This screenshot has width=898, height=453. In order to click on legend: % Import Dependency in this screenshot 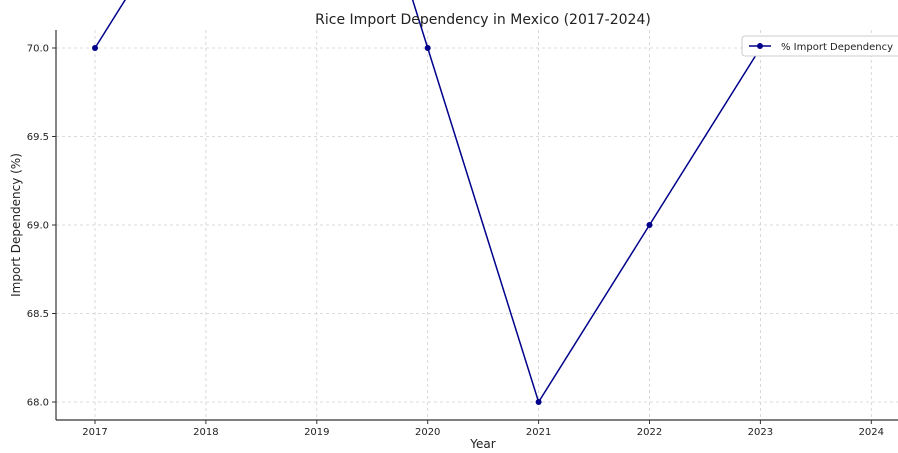, I will do `click(819, 46)`.